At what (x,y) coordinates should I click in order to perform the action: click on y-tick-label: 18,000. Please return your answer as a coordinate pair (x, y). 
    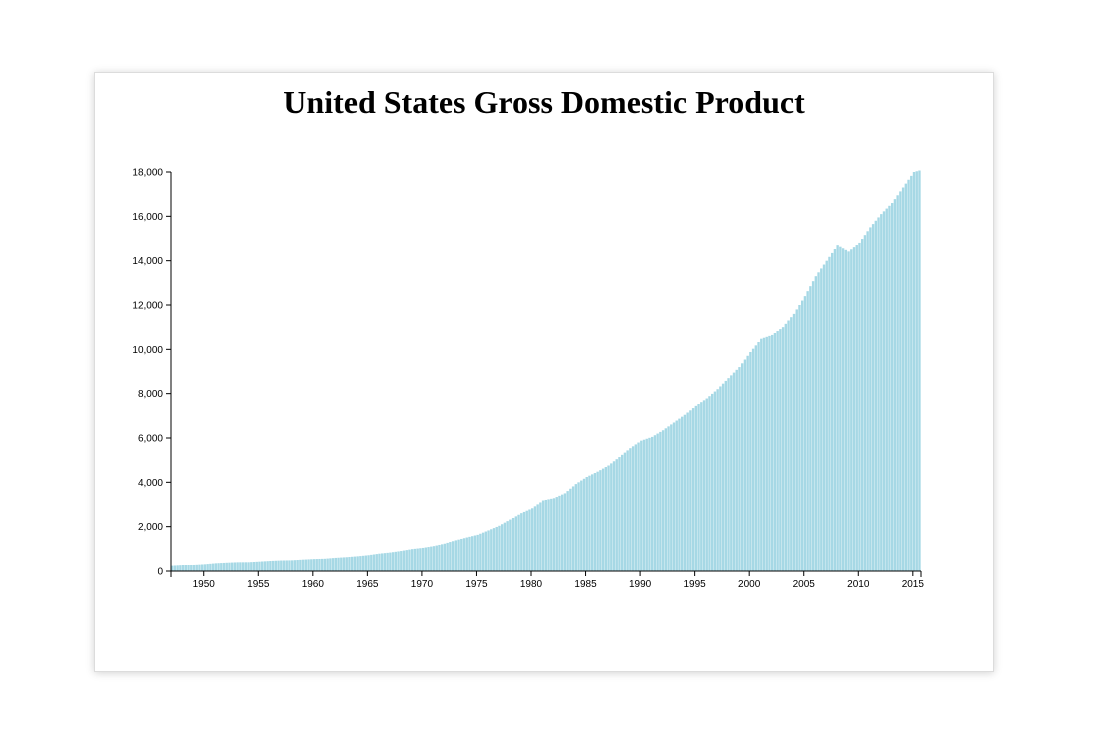
    Looking at the image, I should click on (147, 173).